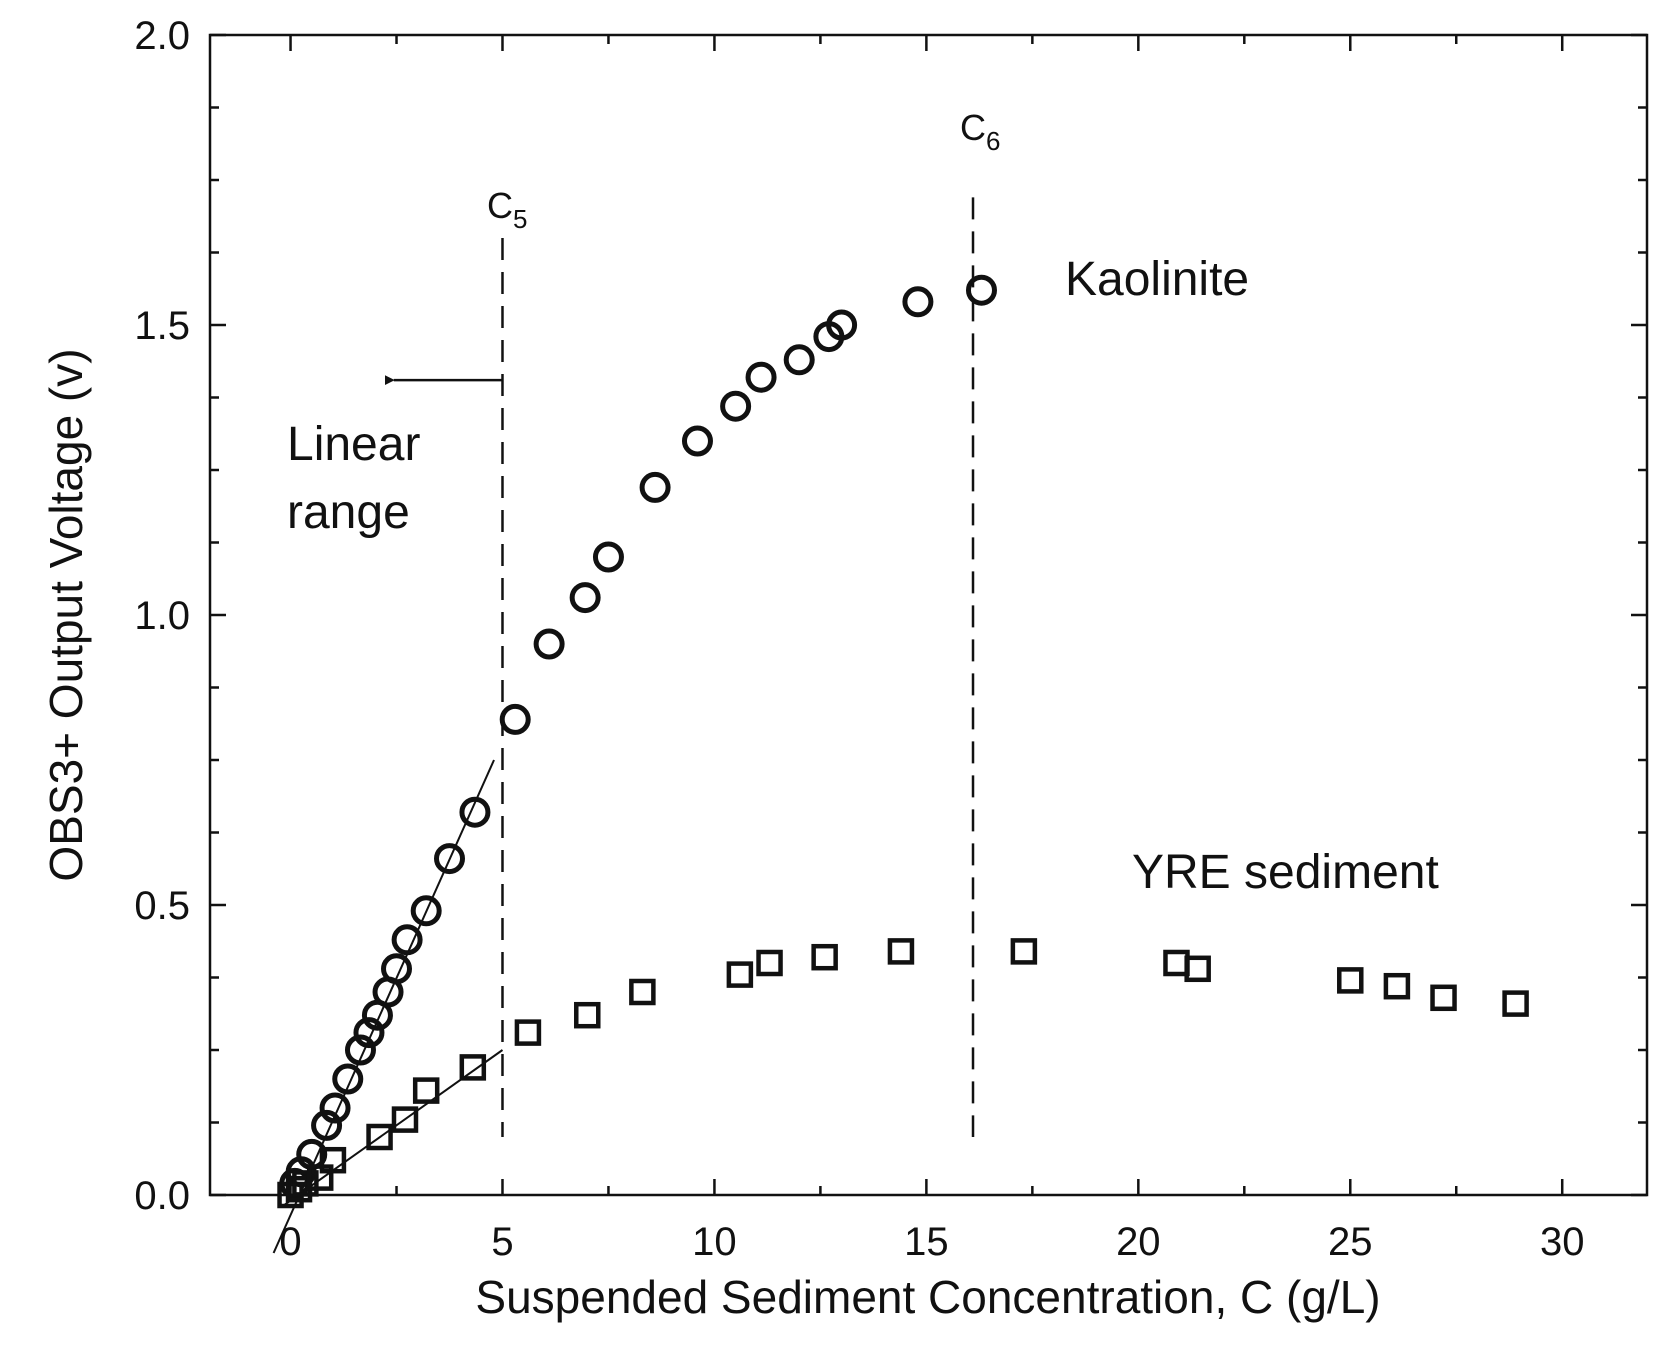 Image resolution: width=1678 pixels, height=1355 pixels. Describe the element at coordinates (993, 141) in the screenshot. I see `c6-subscript: 6` at that location.